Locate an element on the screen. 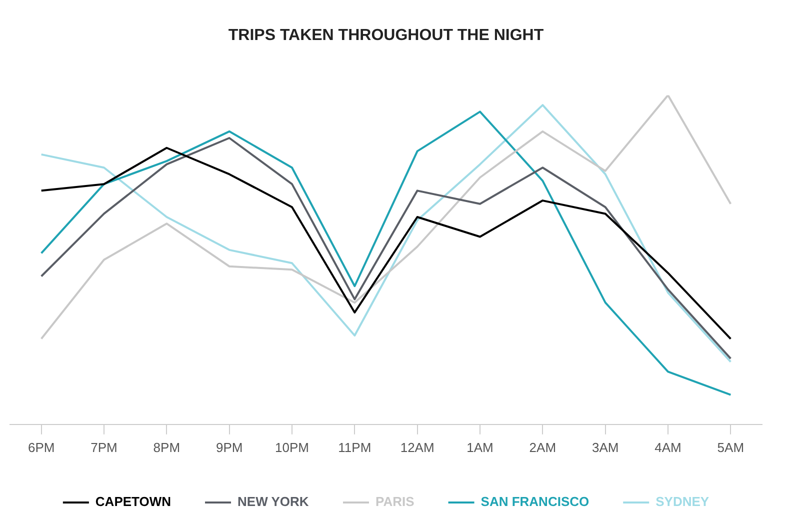  legend-label: CAPETOWN is located at coordinates (133, 502).